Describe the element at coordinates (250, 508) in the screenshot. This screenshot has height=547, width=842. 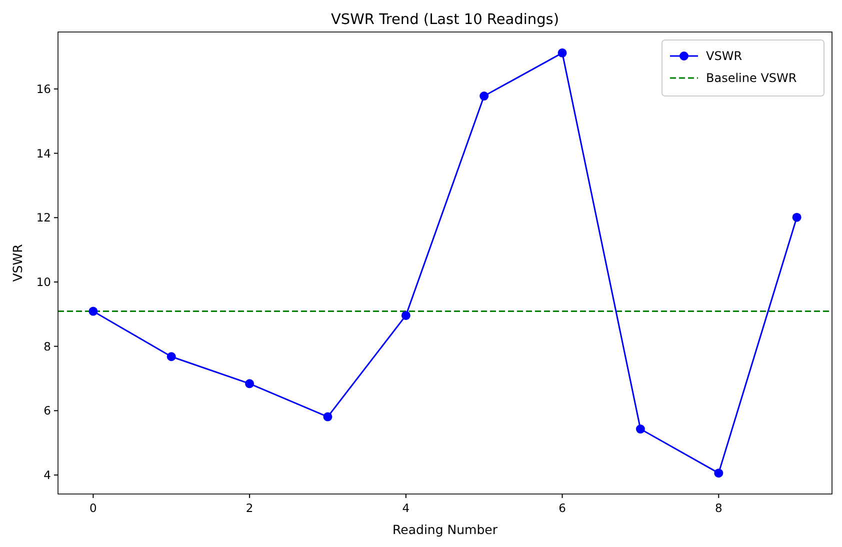
I see `x-tick-label: 2` at that location.